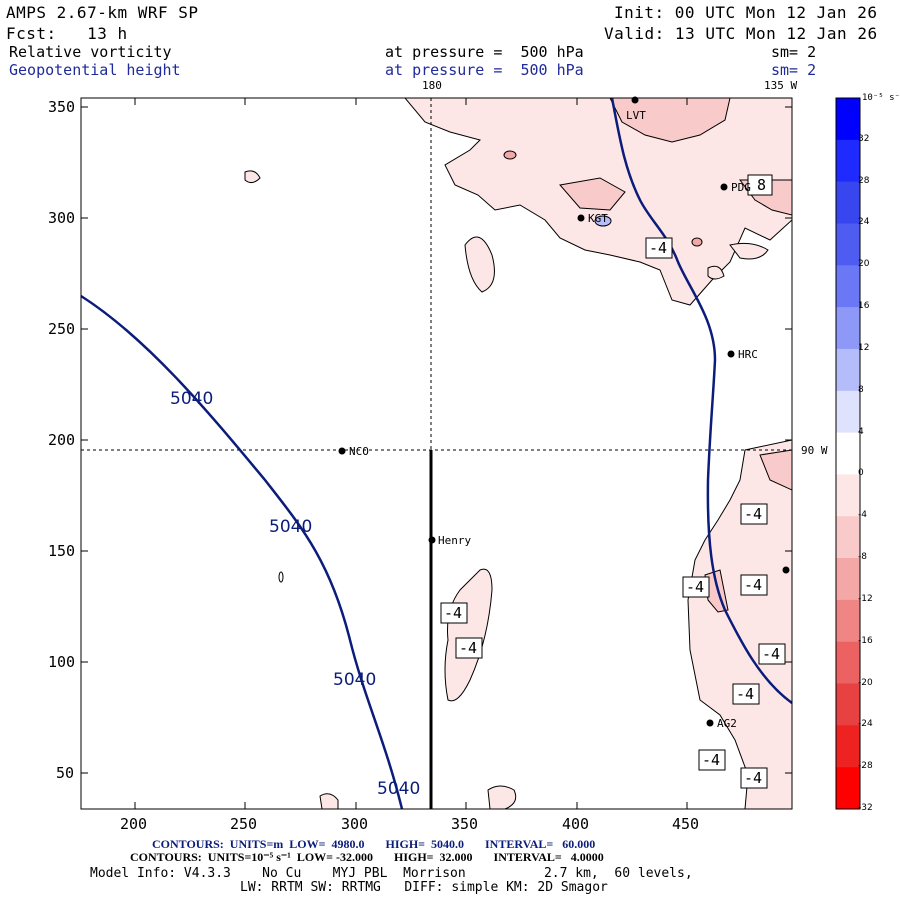 Image resolution: width=900 pixels, height=900 pixels. I want to click on lon-label-180: 180, so click(432, 85).